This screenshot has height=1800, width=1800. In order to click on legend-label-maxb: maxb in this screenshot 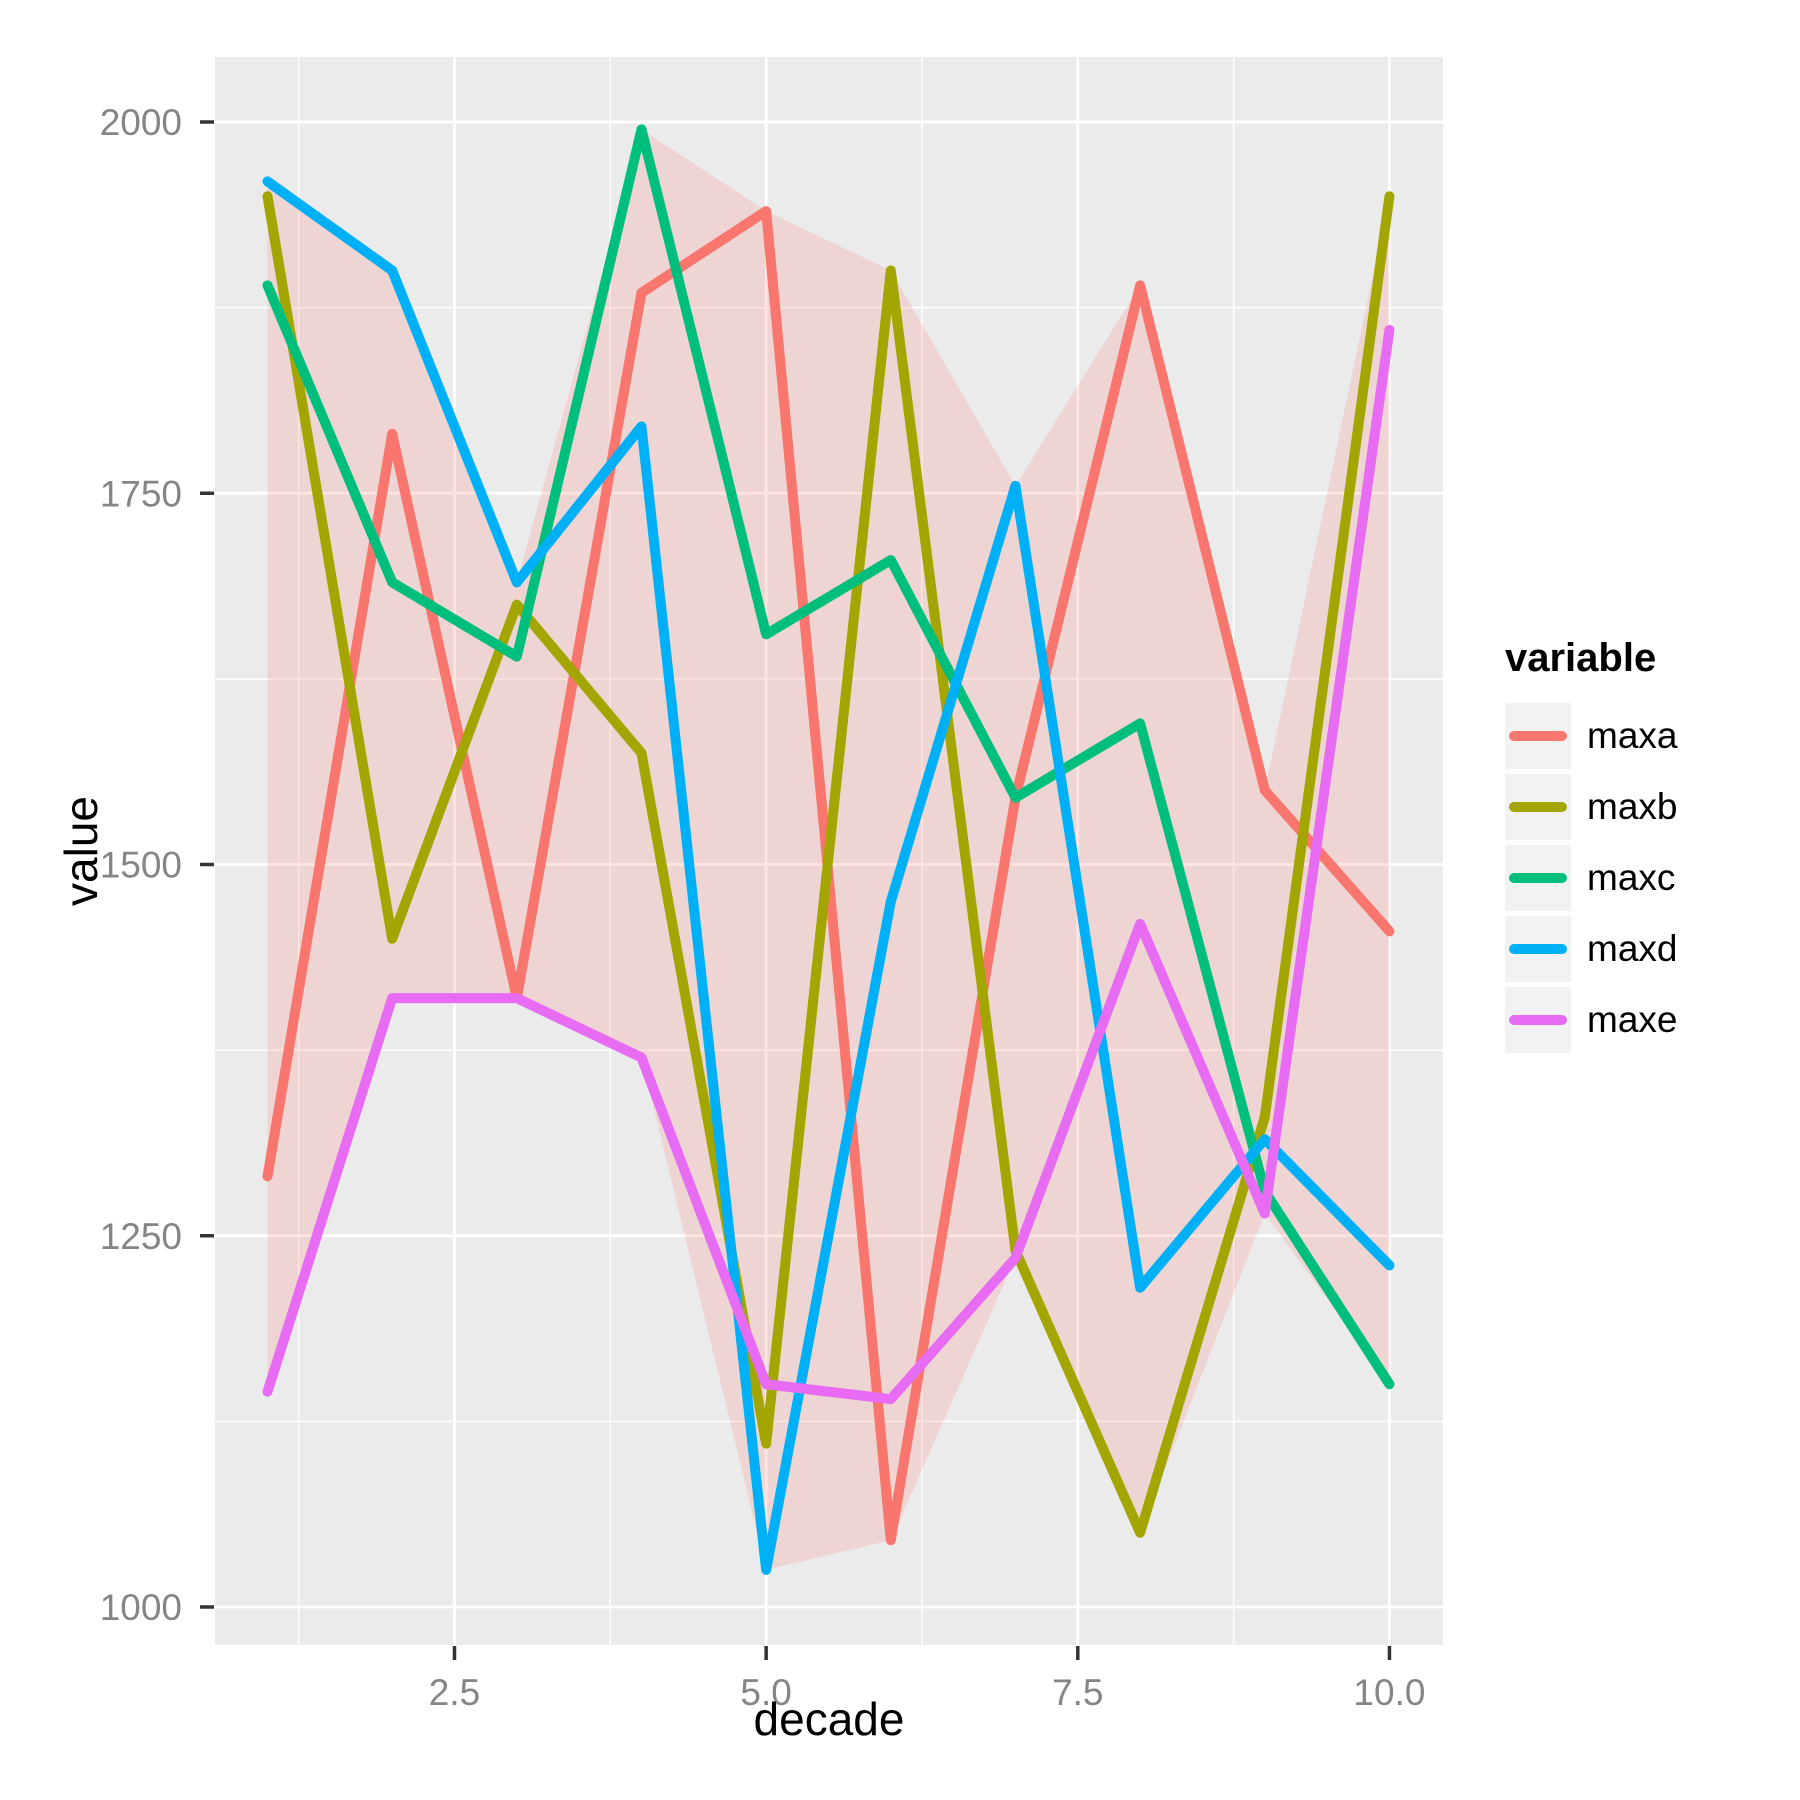, I will do `click(1632, 806)`.